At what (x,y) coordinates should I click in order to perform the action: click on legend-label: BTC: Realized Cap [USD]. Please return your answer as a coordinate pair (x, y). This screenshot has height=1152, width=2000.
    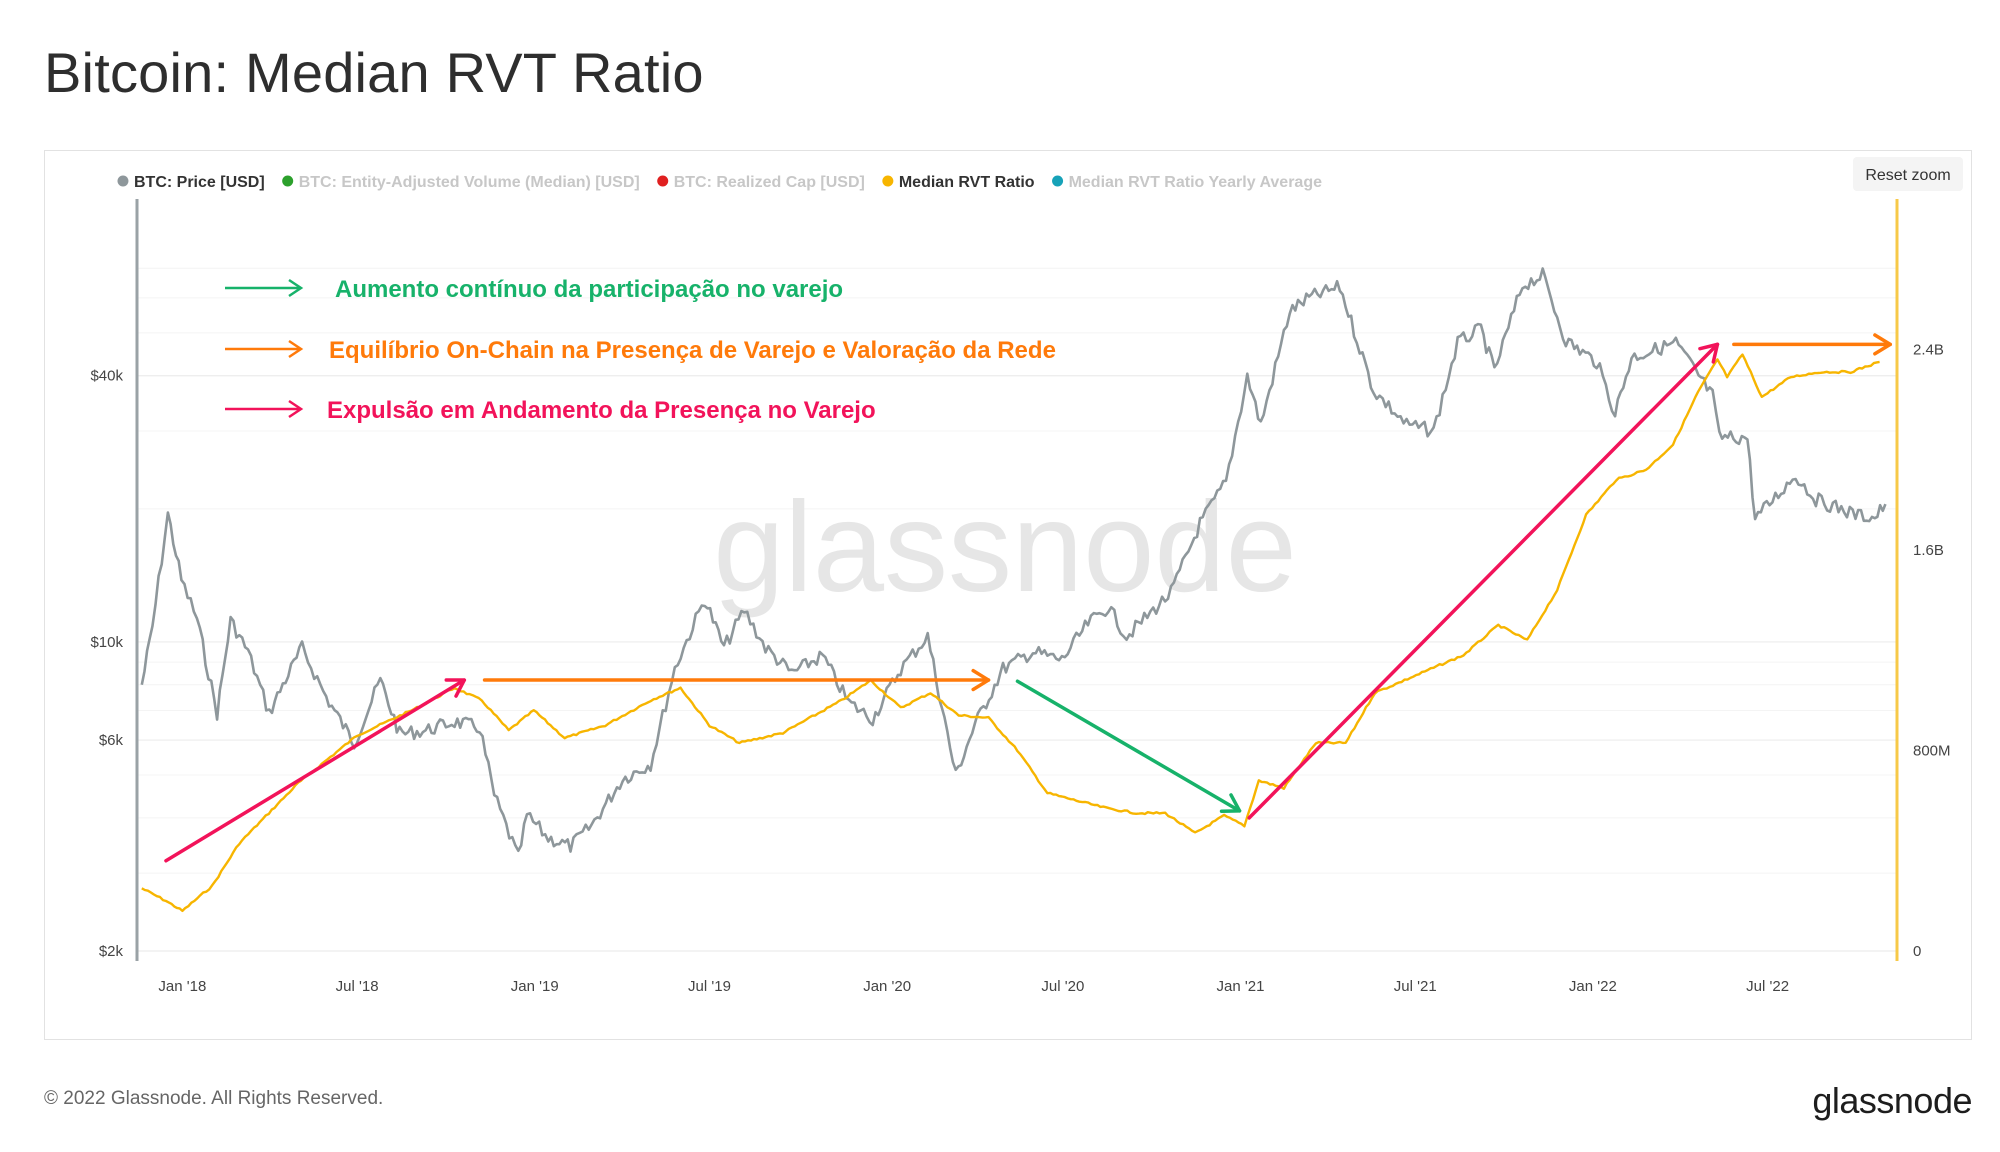
    Looking at the image, I should click on (769, 182).